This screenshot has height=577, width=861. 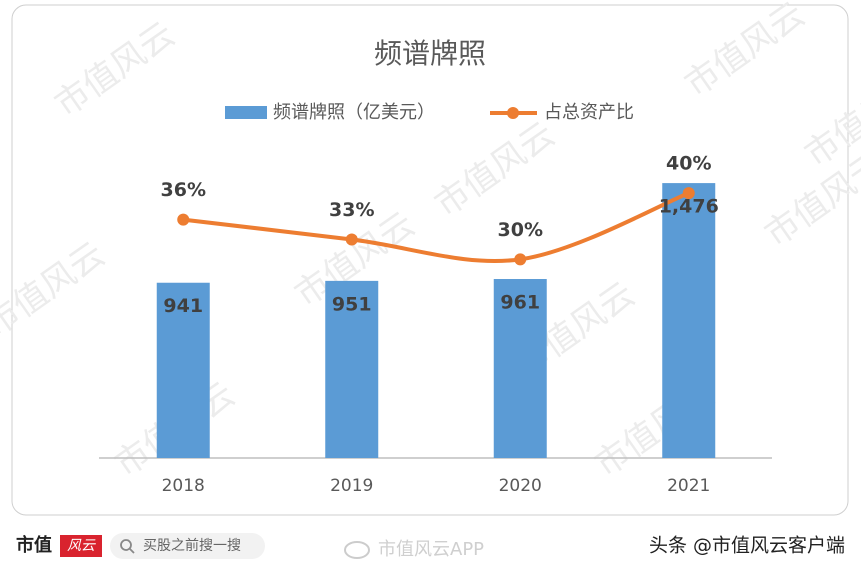 I want to click on legend-label: 占总资产比, so click(x=589, y=112).